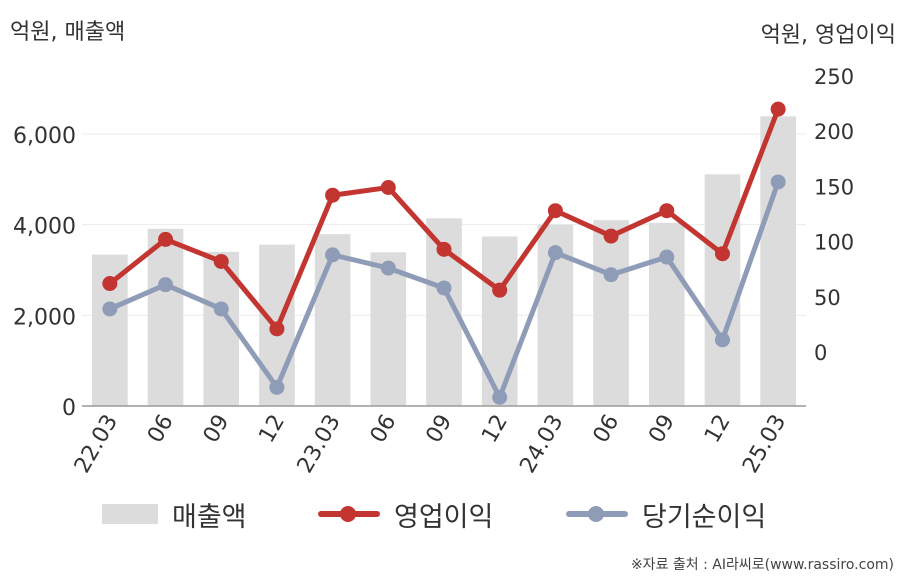  What do you see at coordinates (762, 565) in the screenshot?
I see `source-credit: ※자료 출처 : AI라씨로(www.rassiro.com)` at bounding box center [762, 565].